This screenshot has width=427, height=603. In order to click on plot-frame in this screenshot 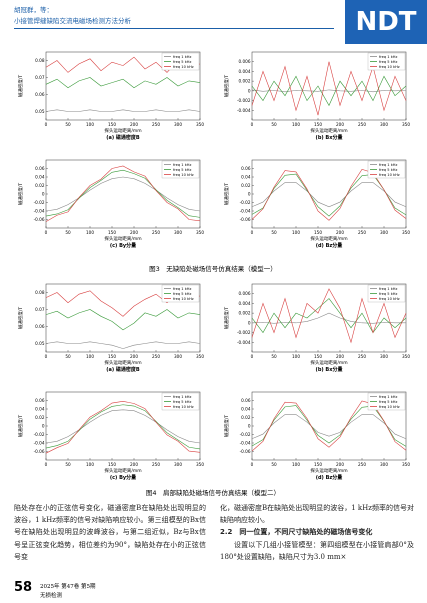, I will do `click(123, 318)`.